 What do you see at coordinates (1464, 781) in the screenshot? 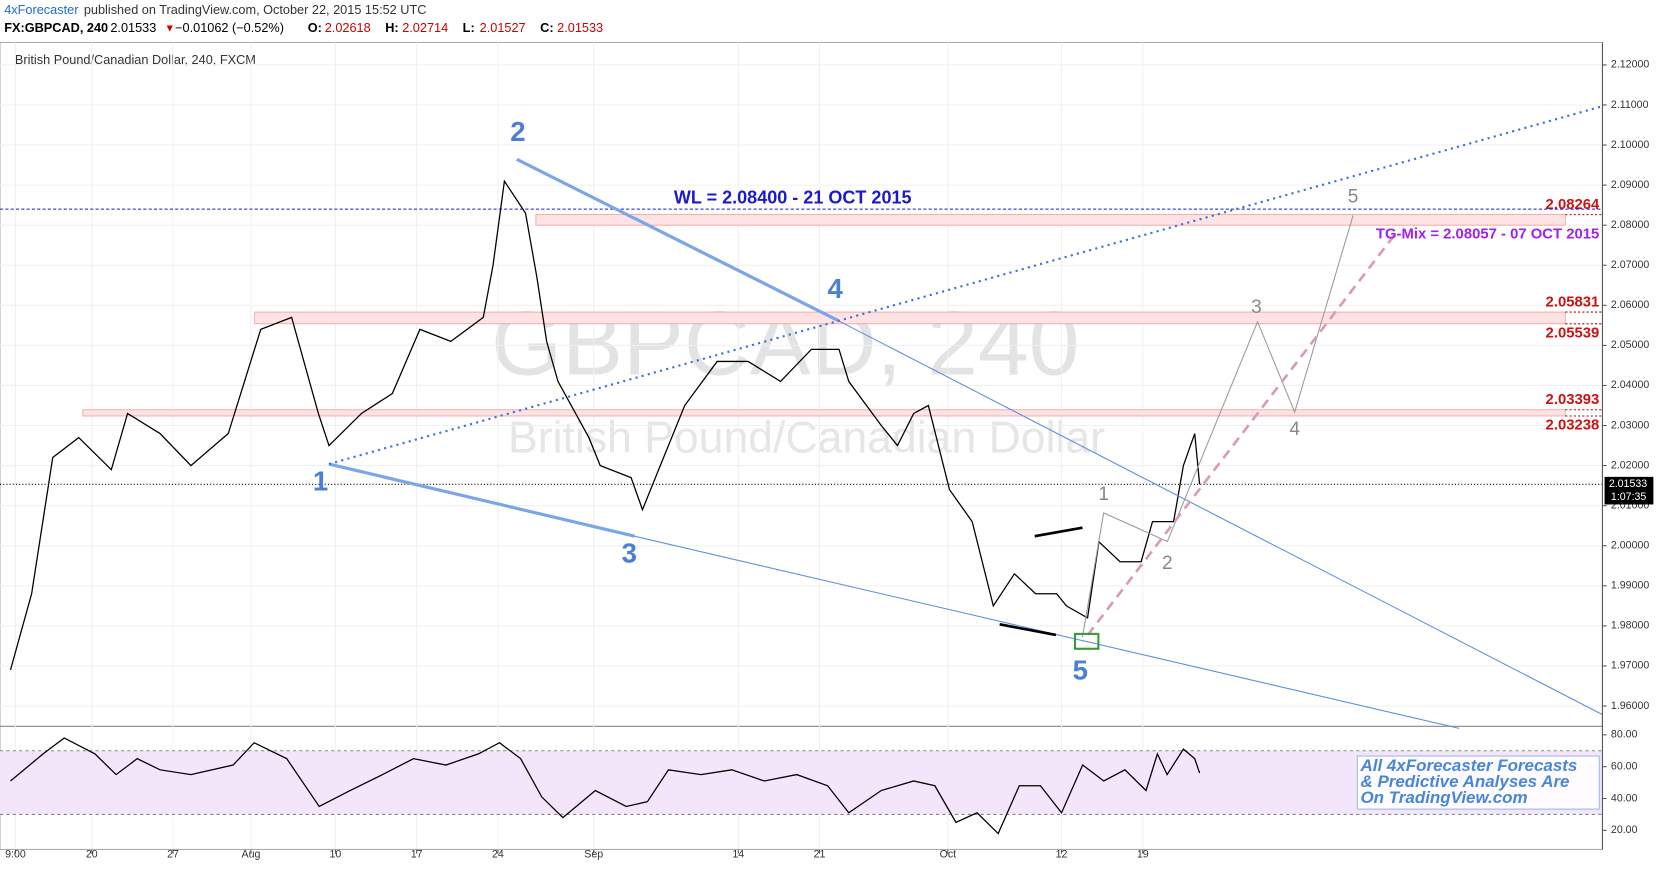
I see `promo-line: & Predictive Analyses Are` at bounding box center [1464, 781].